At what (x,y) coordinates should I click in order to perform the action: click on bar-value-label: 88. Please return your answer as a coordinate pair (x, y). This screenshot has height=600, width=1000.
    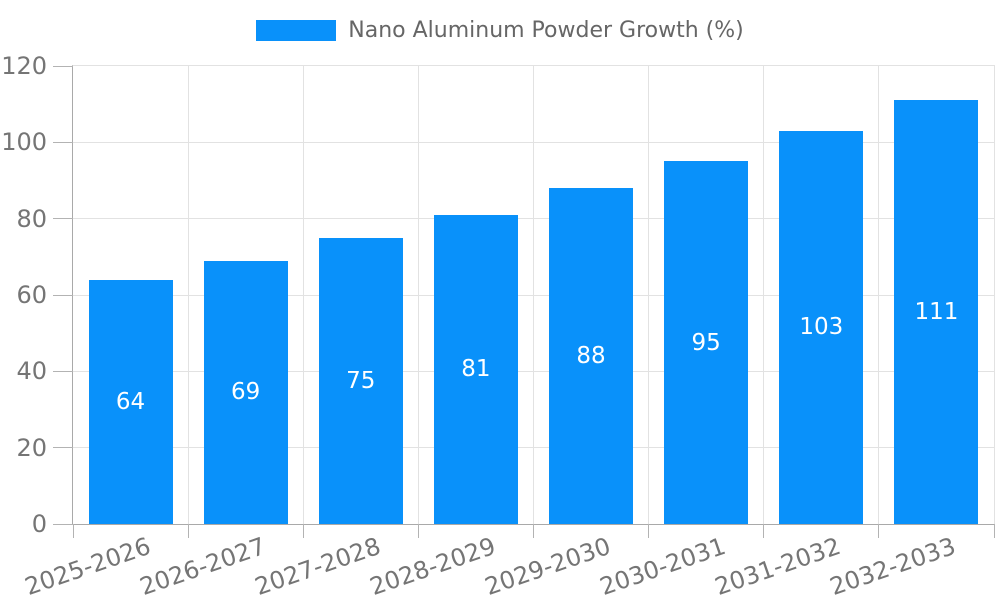
    Looking at the image, I should click on (591, 356).